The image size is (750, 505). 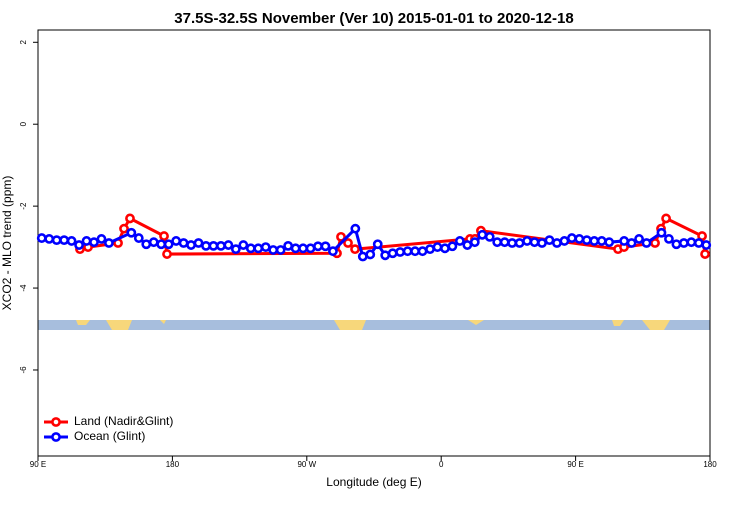 What do you see at coordinates (123, 421) in the screenshot?
I see `legend-label: Land (Nadir&Glint)` at bounding box center [123, 421].